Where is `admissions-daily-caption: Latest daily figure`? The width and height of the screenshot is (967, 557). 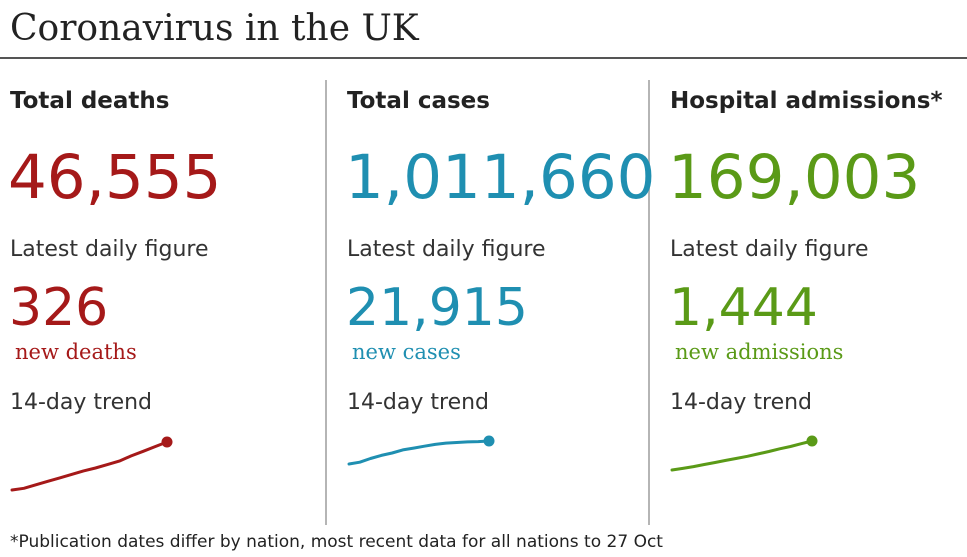 admissions-daily-caption: Latest daily figure is located at coordinates (769, 249).